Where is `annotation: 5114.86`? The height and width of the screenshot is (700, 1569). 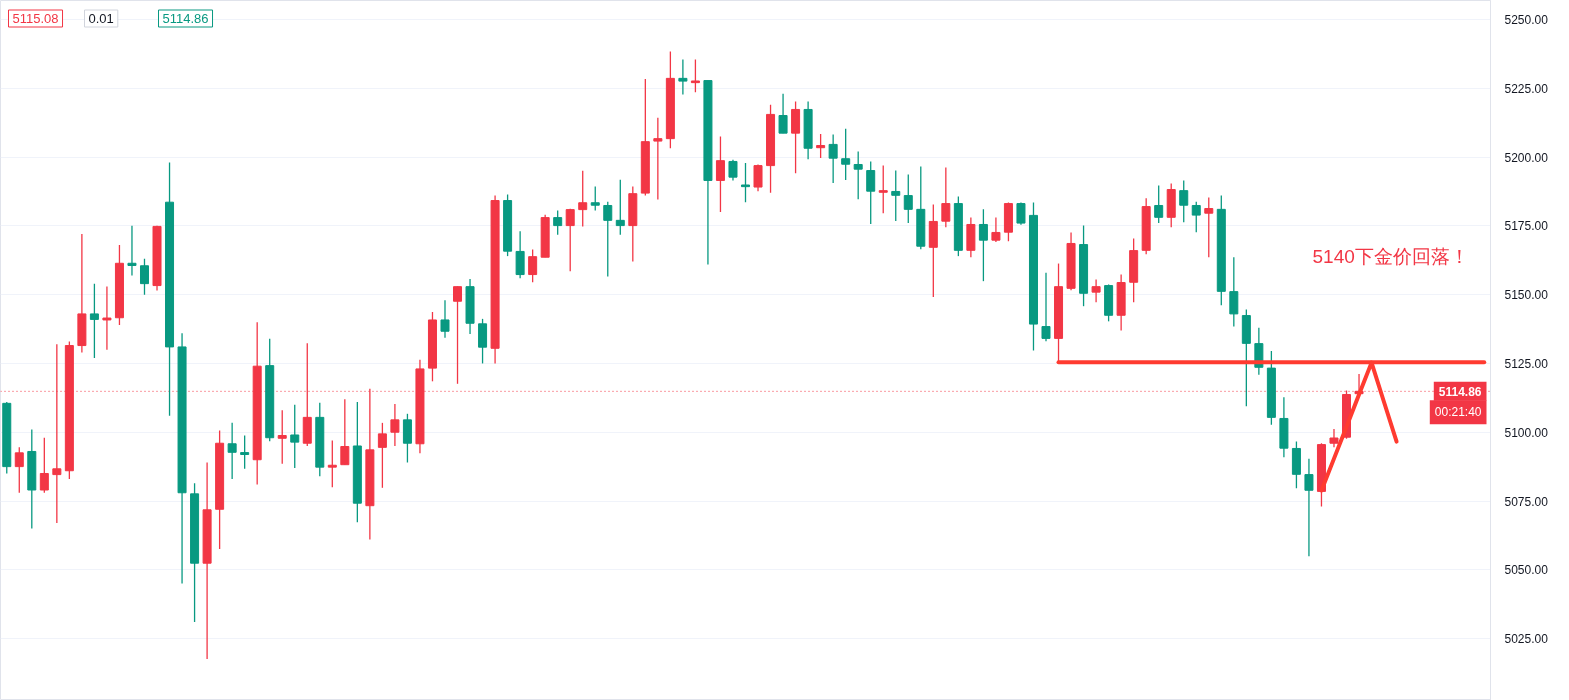 annotation: 5114.86 is located at coordinates (185, 18).